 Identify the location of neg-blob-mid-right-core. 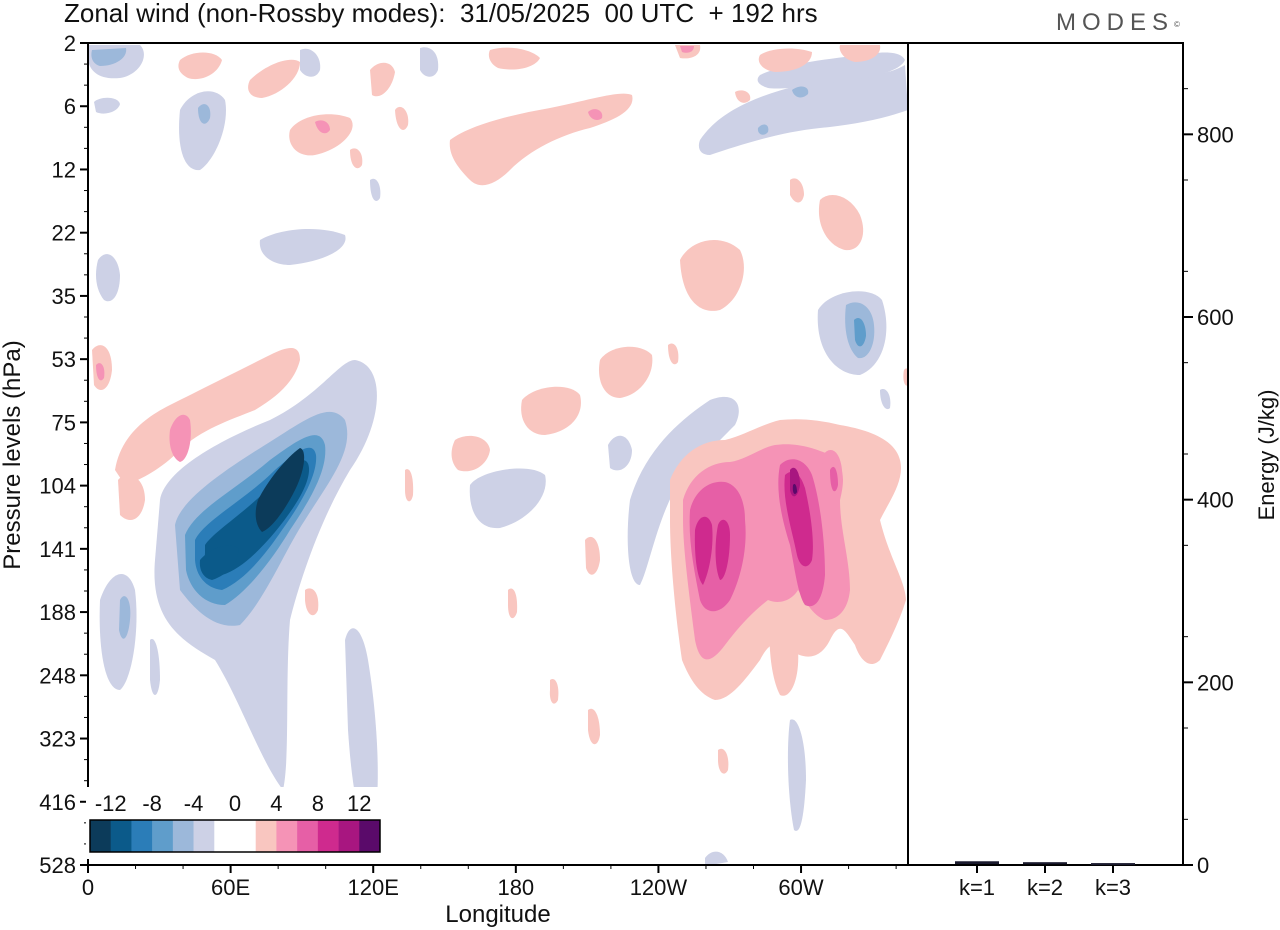
(860, 332).